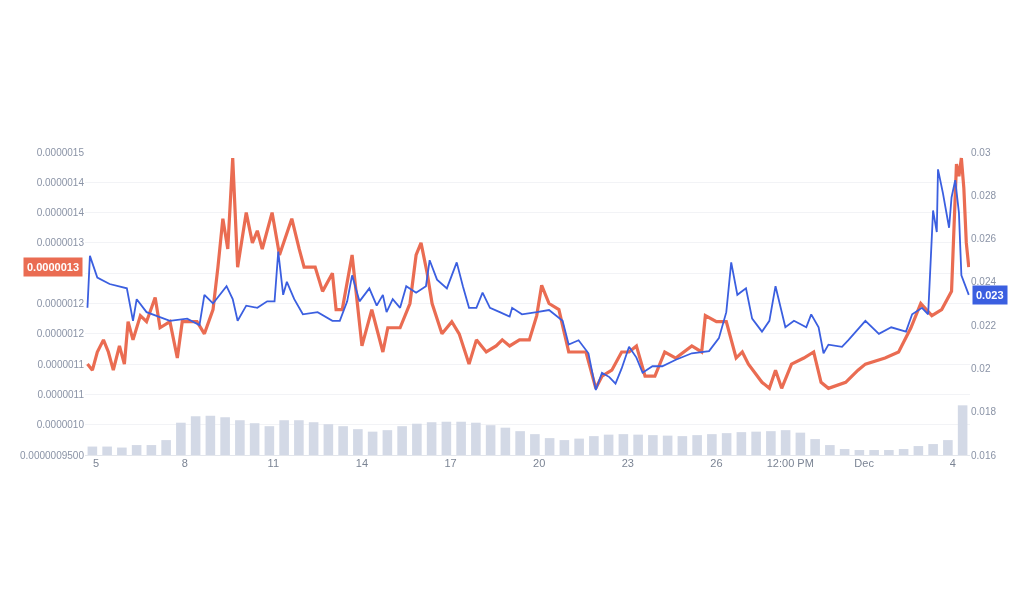 Image resolution: width=1020 pixels, height=600 pixels. What do you see at coordinates (981, 368) in the screenshot?
I see `y2-tick-label: 0.02` at bounding box center [981, 368].